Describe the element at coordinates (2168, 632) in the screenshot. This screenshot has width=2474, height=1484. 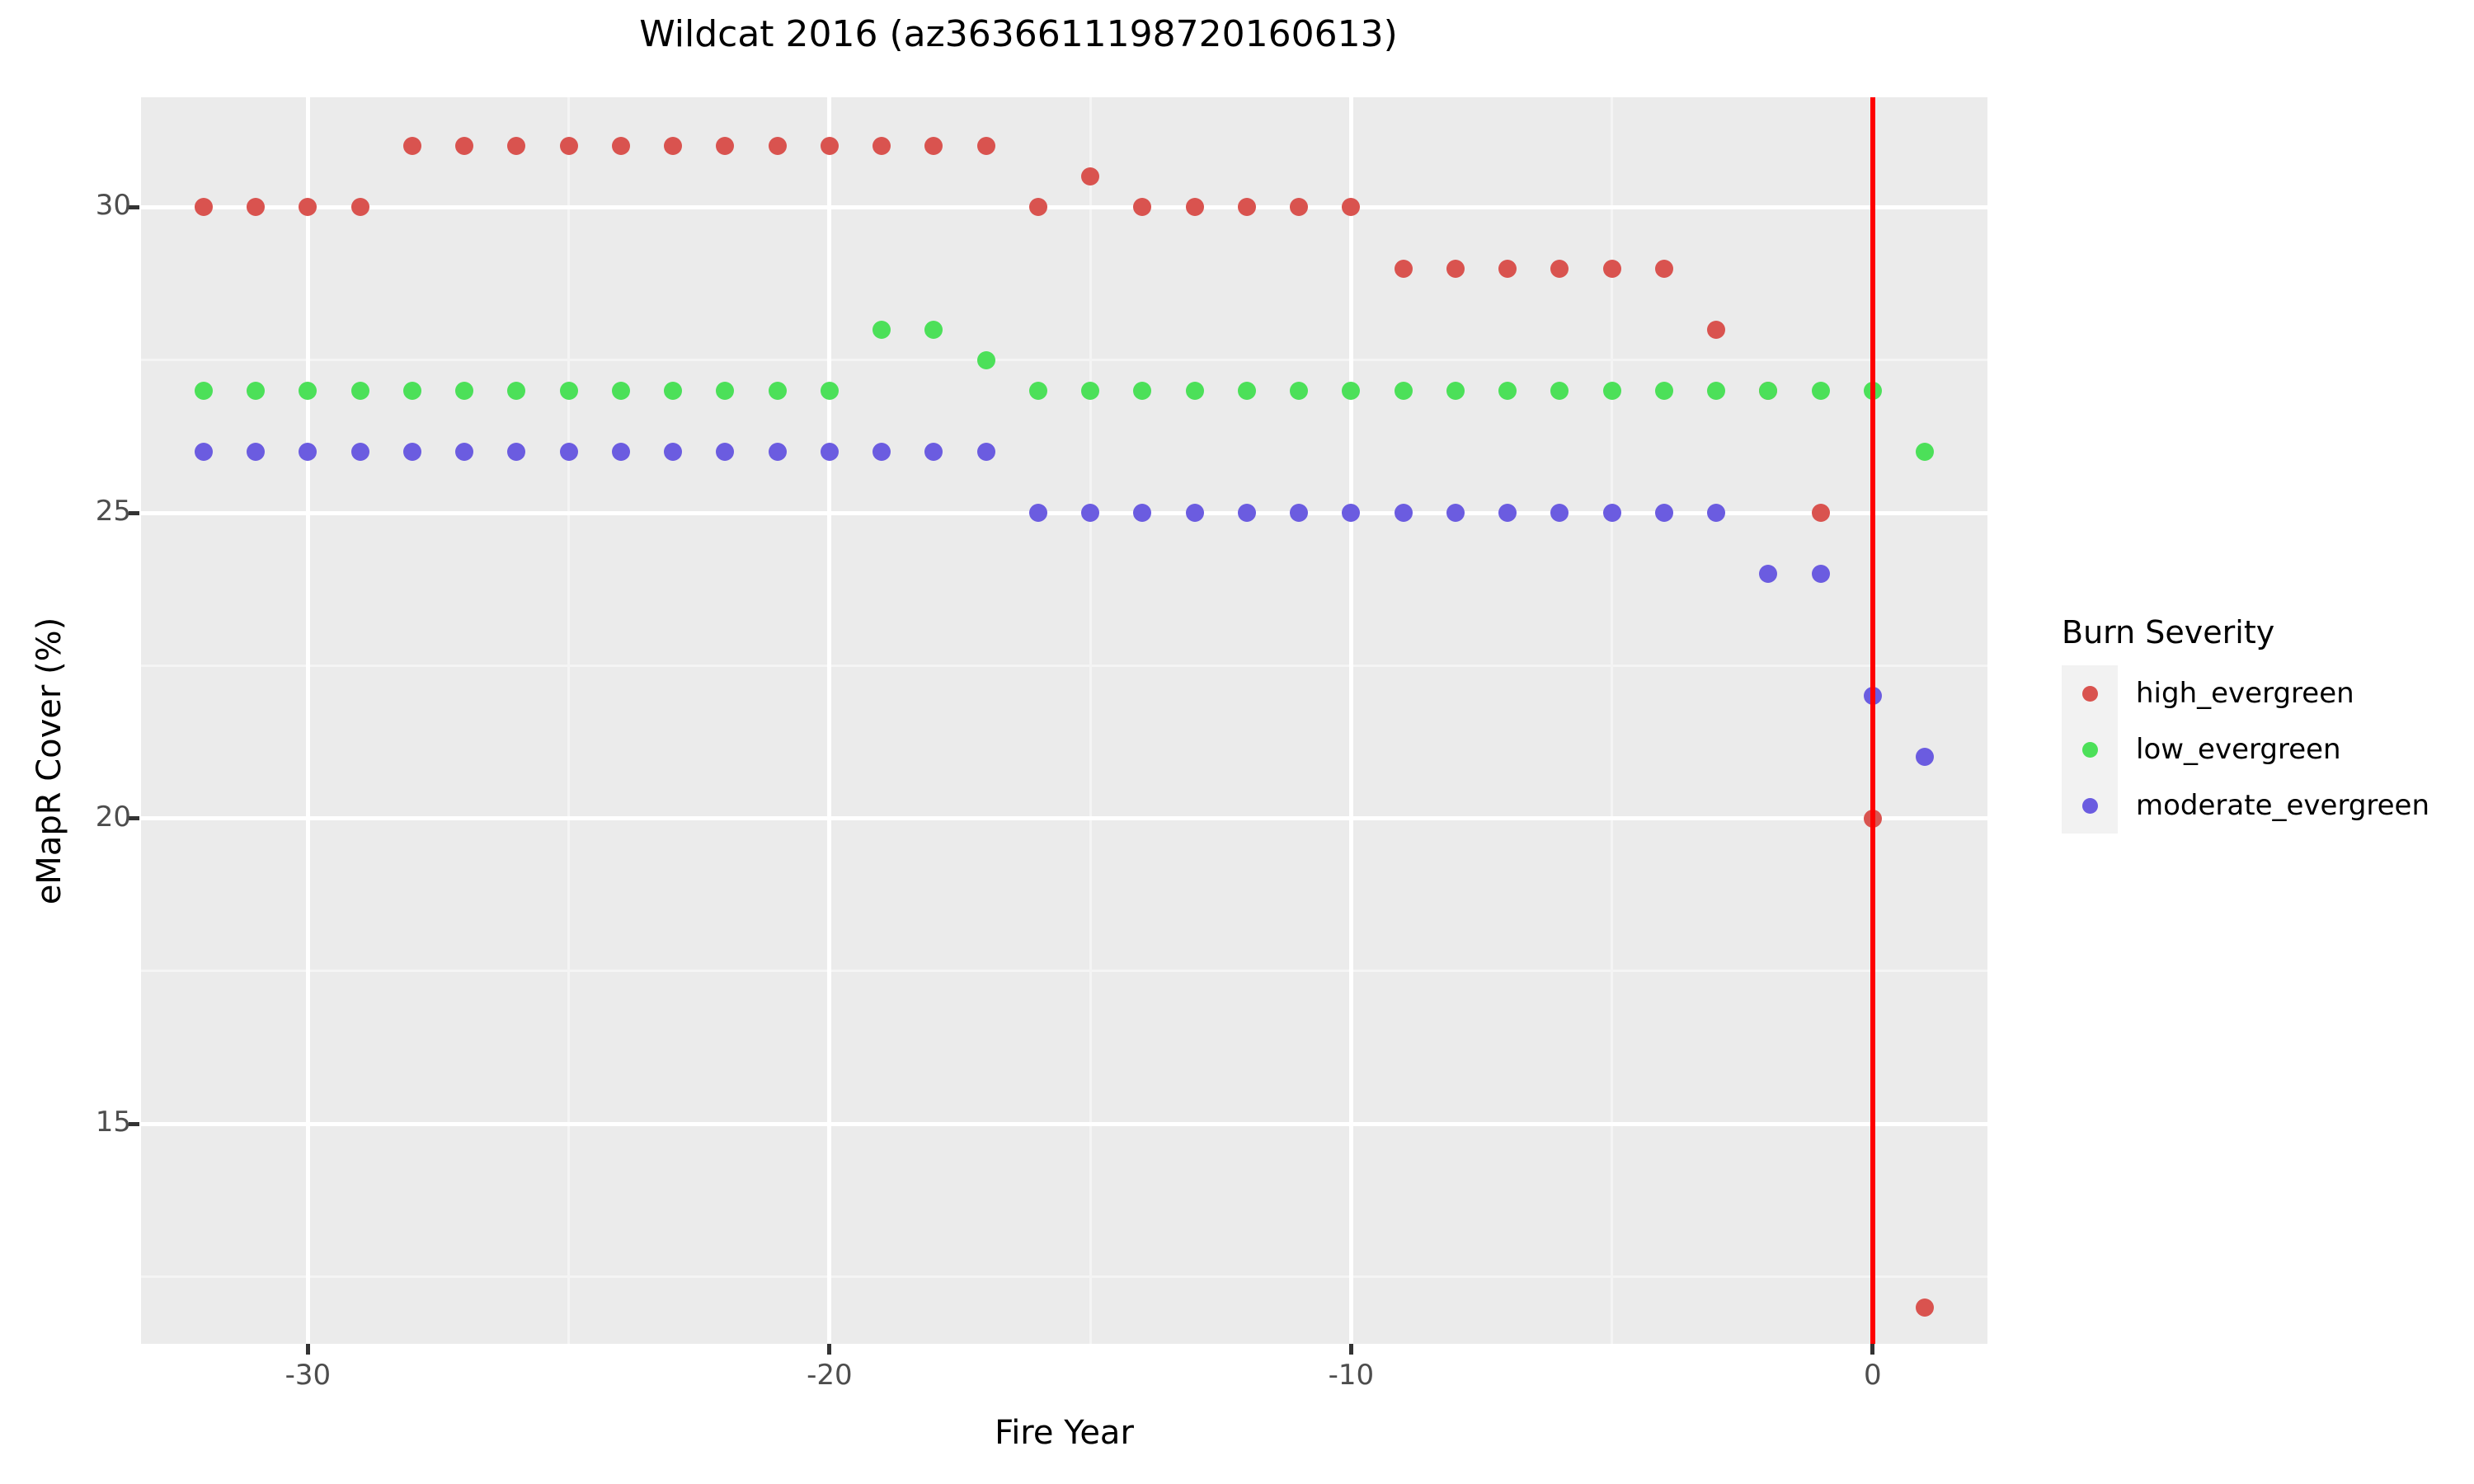
I see `legend-title: Burn Severity` at that location.